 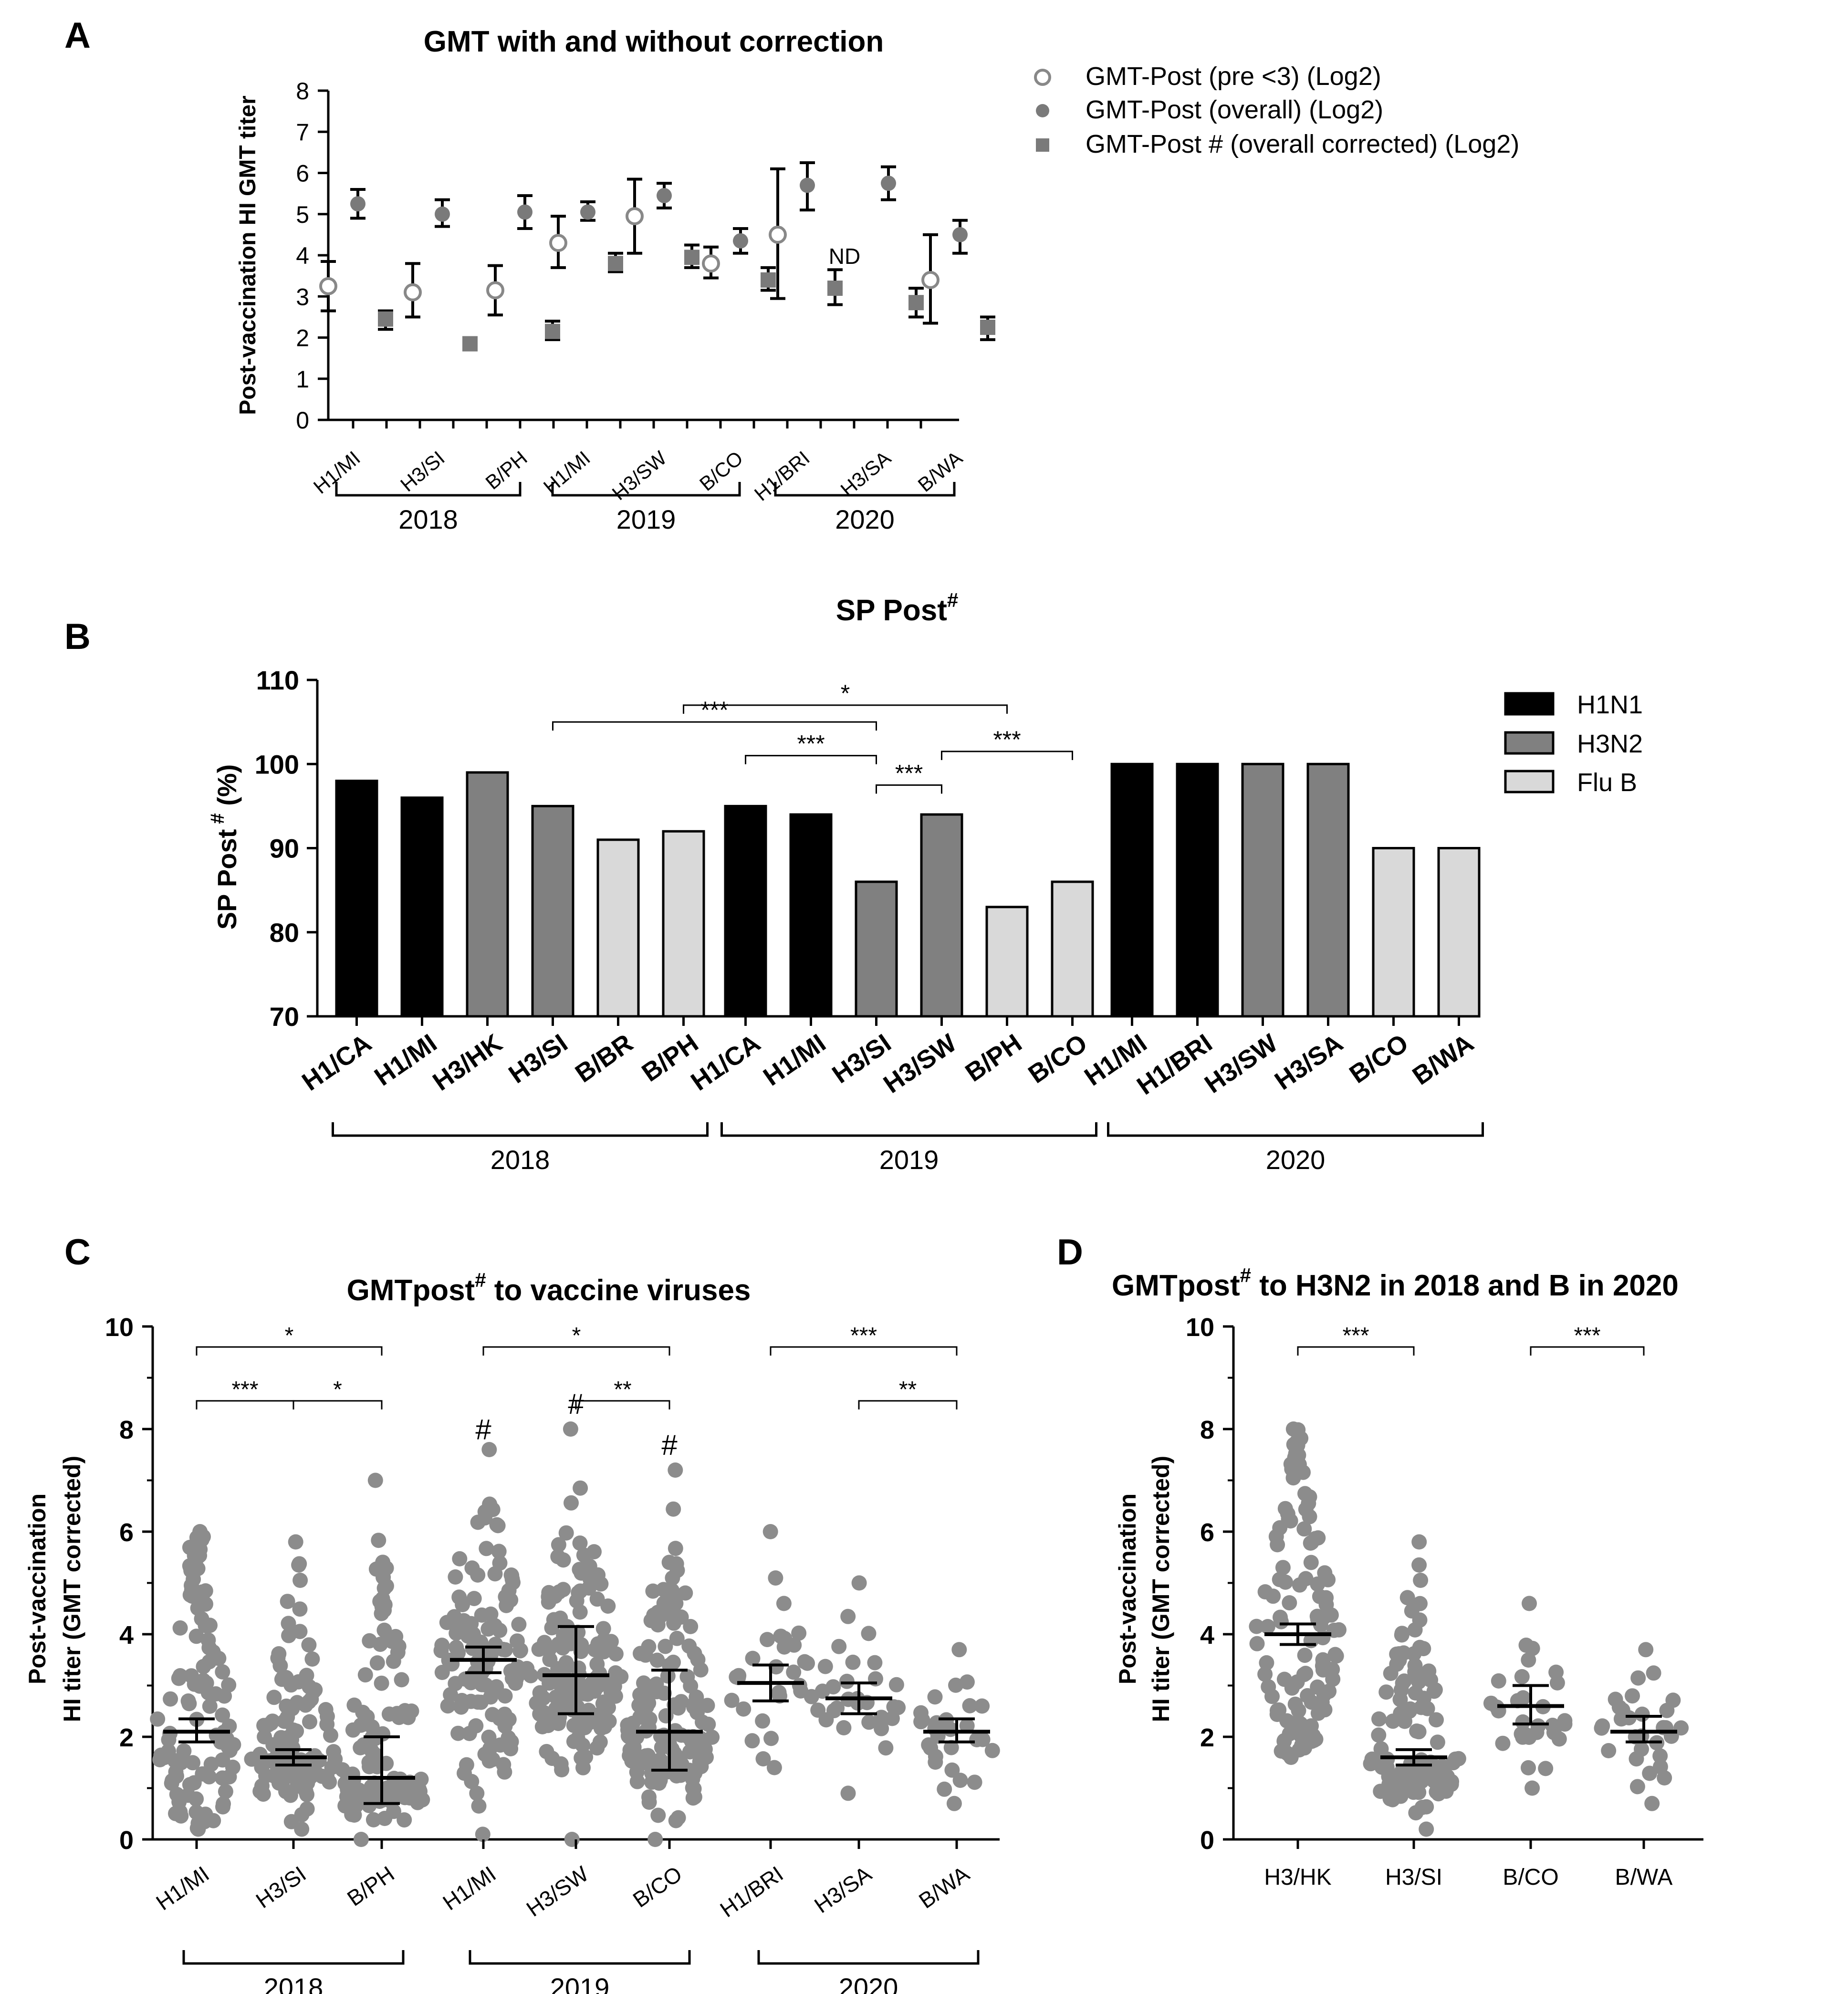 I want to click on chart-b-ylabel-superscript: #, so click(x=218, y=821).